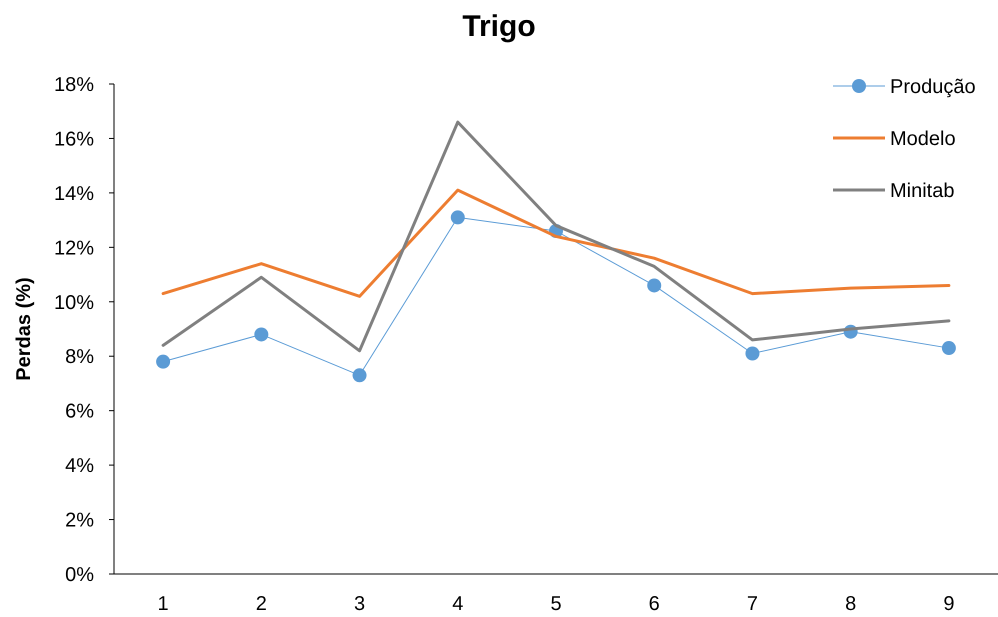  What do you see at coordinates (458, 604) in the screenshot?
I see `x-tick-label: 4` at bounding box center [458, 604].